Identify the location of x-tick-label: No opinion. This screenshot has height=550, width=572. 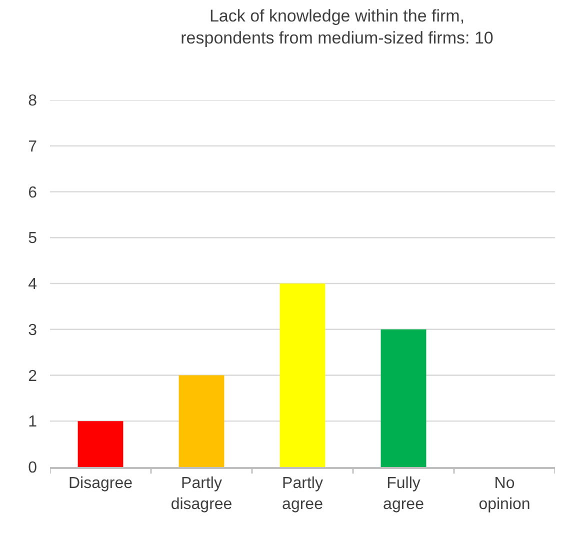
(504, 493).